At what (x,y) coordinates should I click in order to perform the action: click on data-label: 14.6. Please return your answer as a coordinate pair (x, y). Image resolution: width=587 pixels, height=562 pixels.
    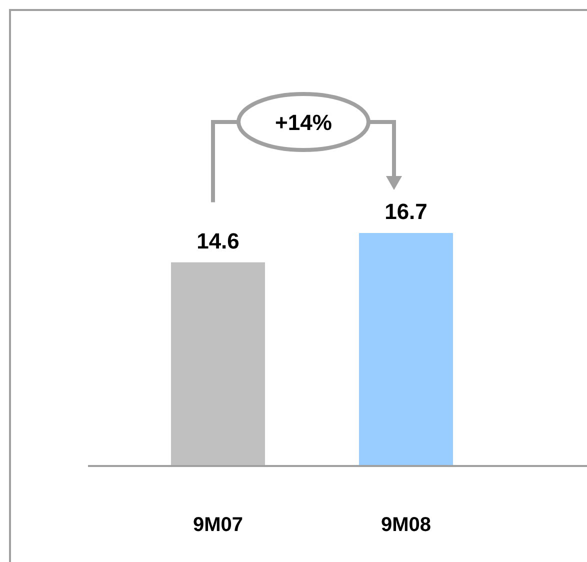
    Looking at the image, I should click on (218, 241).